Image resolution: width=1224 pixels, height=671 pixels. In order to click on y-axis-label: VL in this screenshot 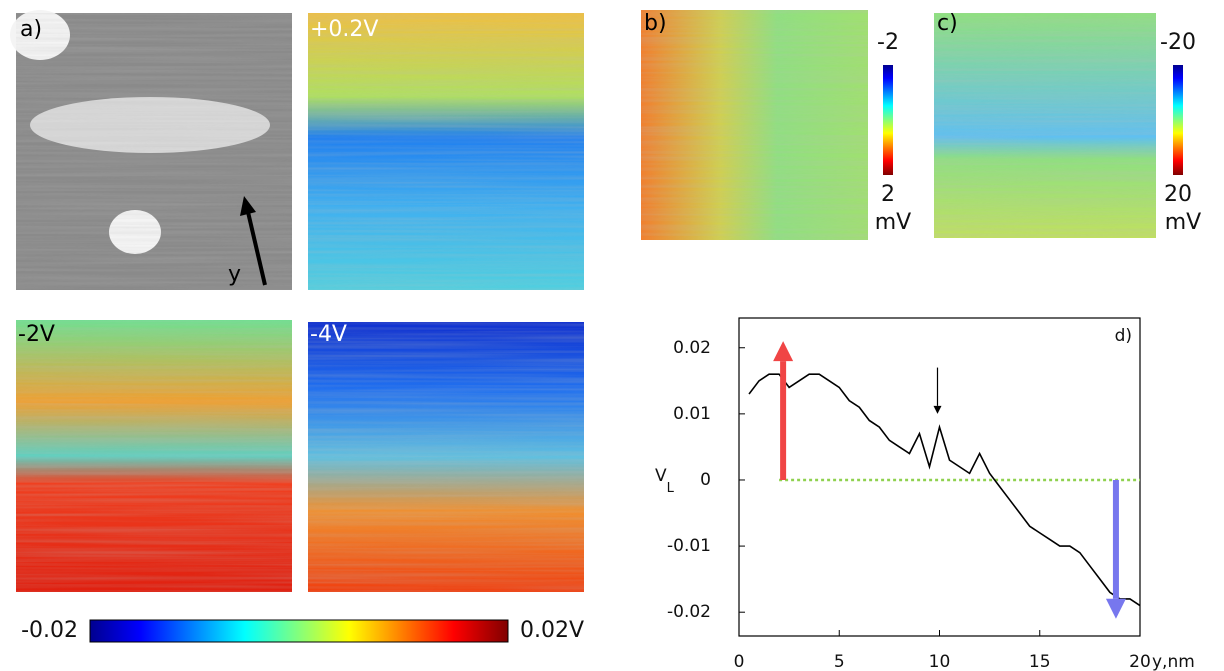, I will do `click(665, 481)`.